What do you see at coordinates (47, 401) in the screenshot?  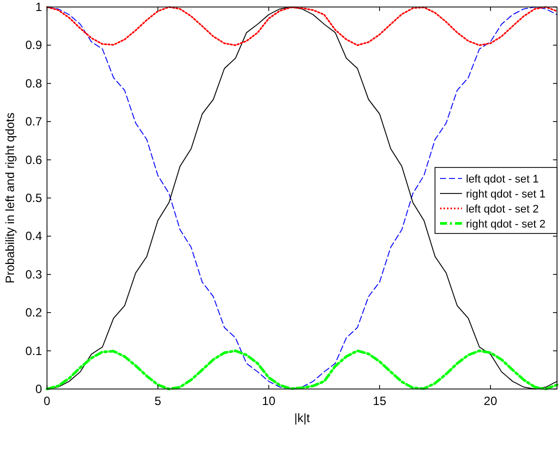 I see `x-tick-label: 0` at bounding box center [47, 401].